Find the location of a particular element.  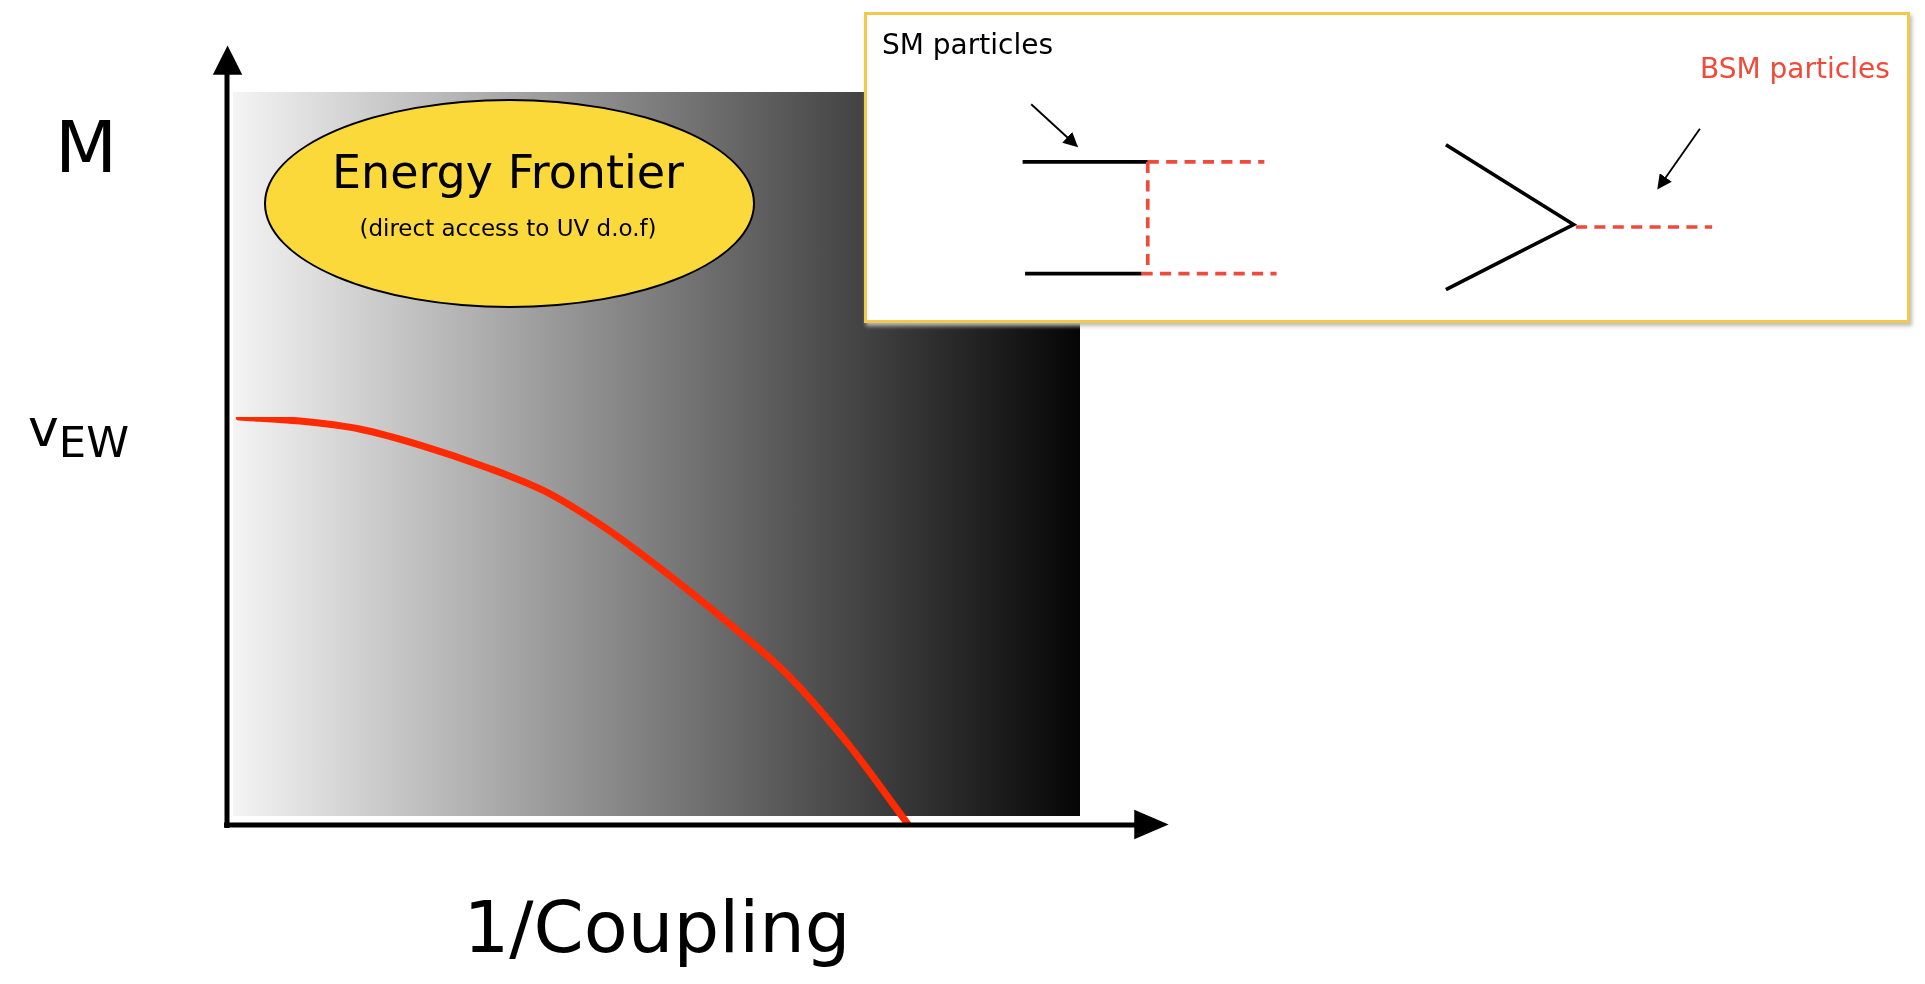

text: v$_{EW}$ is located at coordinates (78, 433).